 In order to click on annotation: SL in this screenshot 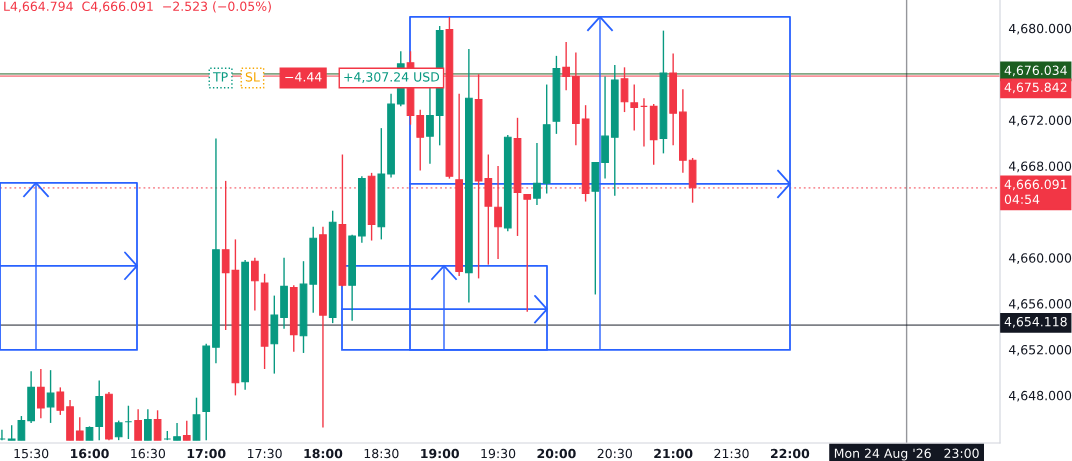, I will do `click(252, 77)`.